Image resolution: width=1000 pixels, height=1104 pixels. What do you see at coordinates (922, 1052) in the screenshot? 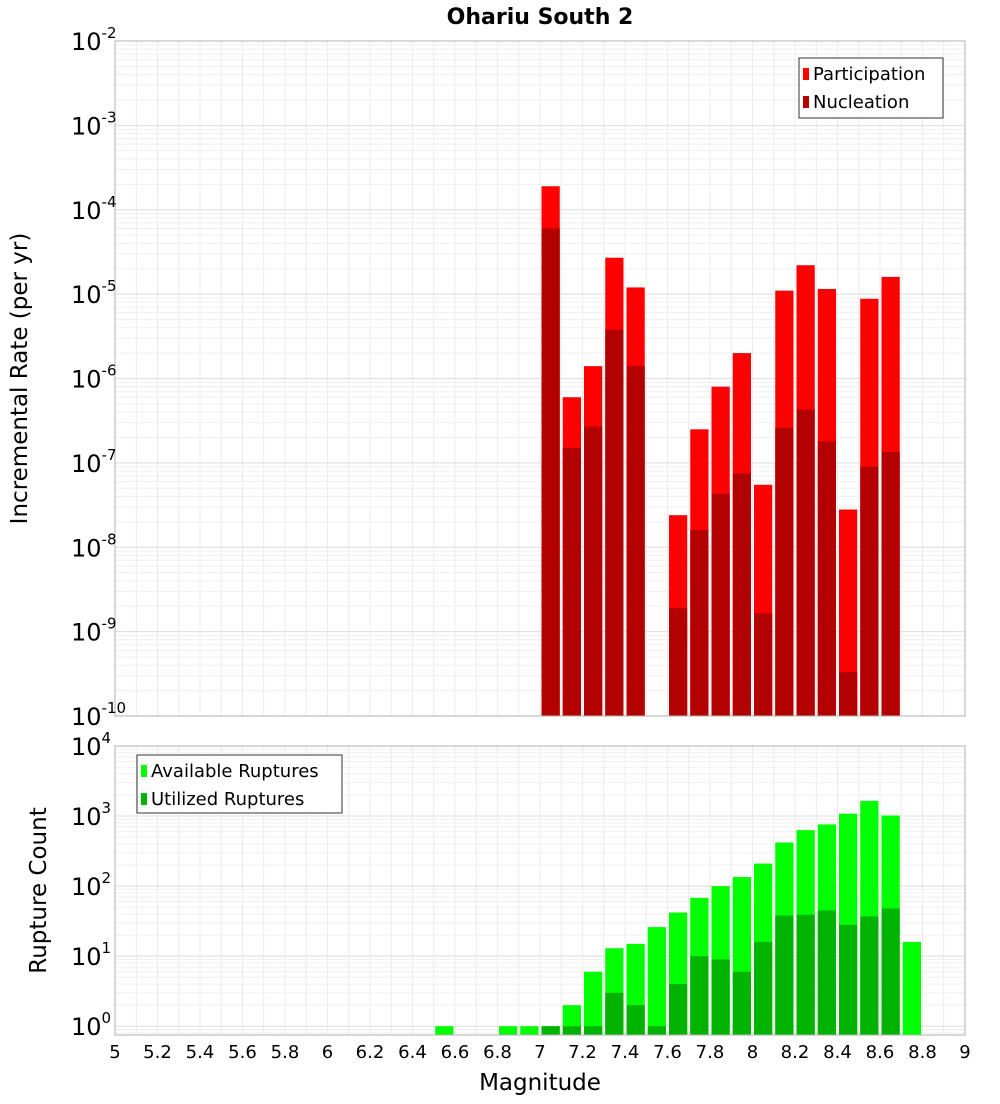
I see `x-tick-label: 8.8` at bounding box center [922, 1052].